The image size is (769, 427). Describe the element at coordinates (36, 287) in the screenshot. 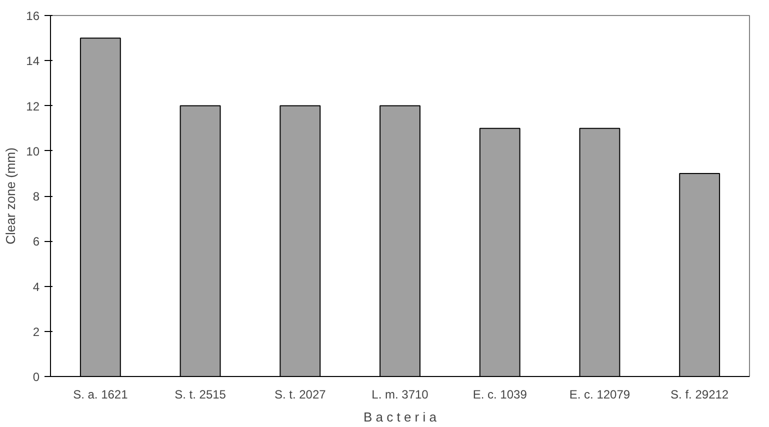

I see `y-tick-label: 4` at that location.